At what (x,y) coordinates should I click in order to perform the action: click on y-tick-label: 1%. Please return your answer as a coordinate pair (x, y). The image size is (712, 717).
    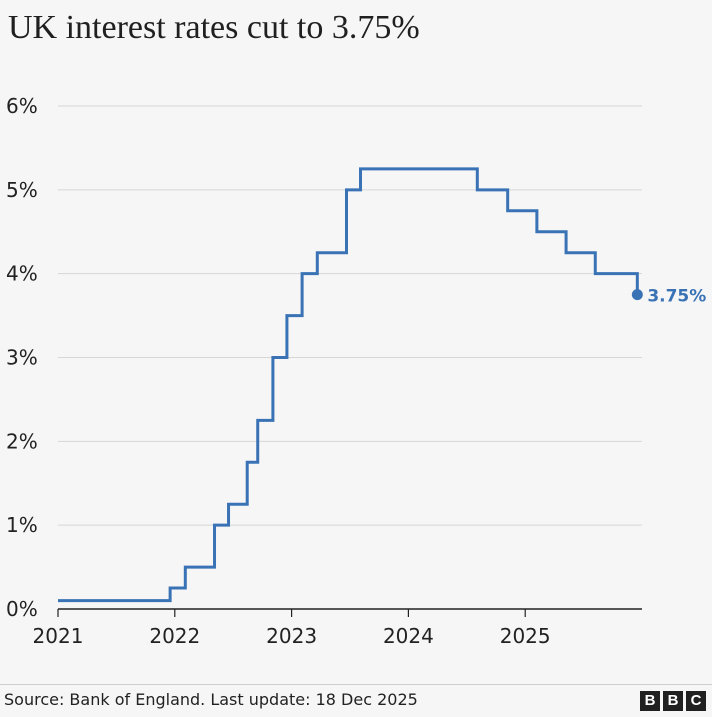
    Looking at the image, I should click on (22, 525).